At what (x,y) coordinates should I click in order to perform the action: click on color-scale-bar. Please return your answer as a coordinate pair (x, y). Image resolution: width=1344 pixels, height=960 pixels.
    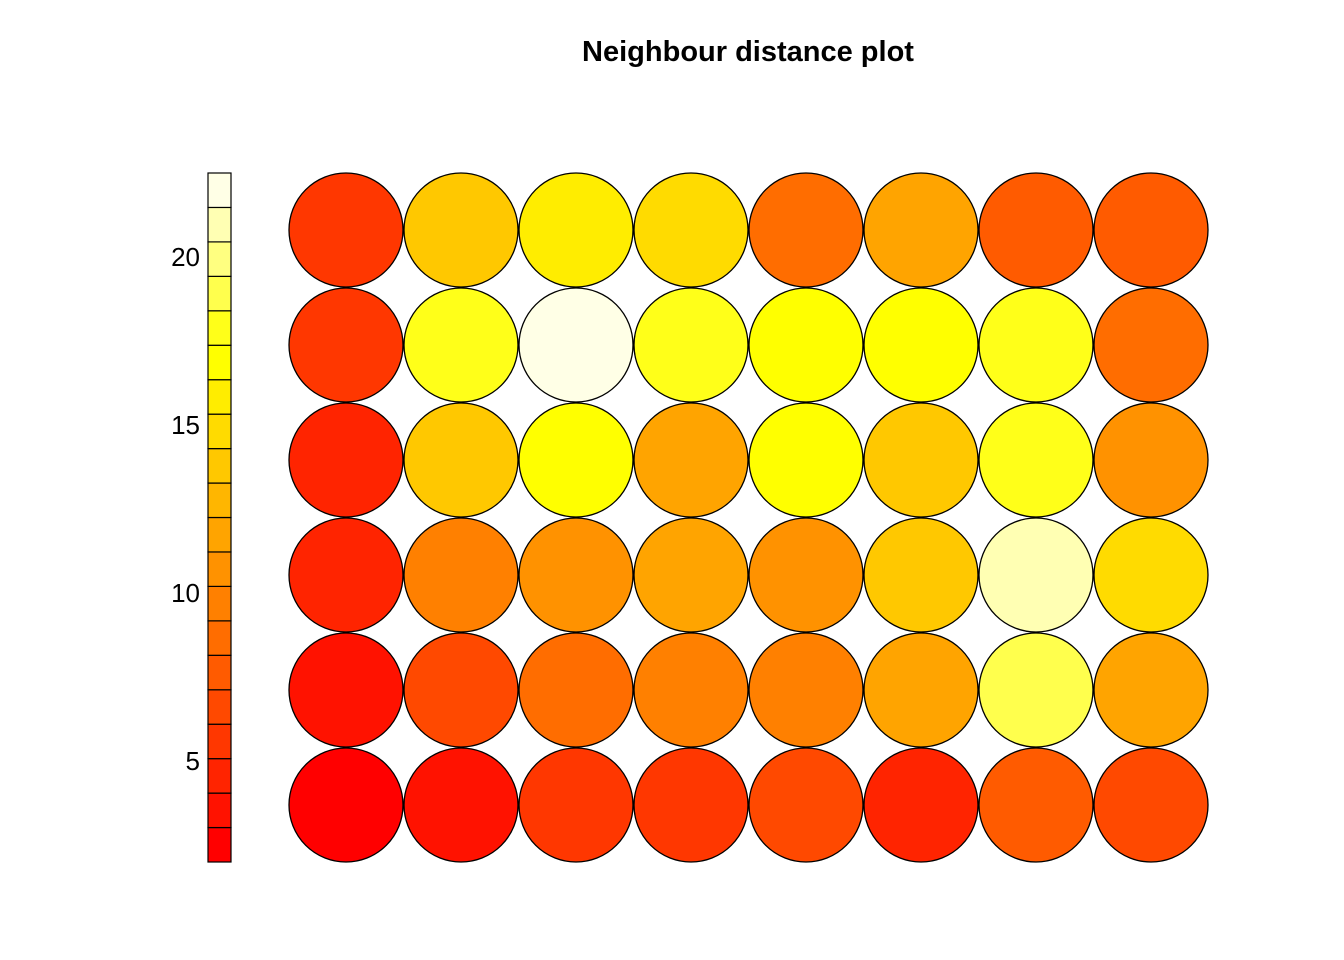
    Looking at the image, I should click on (219, 517).